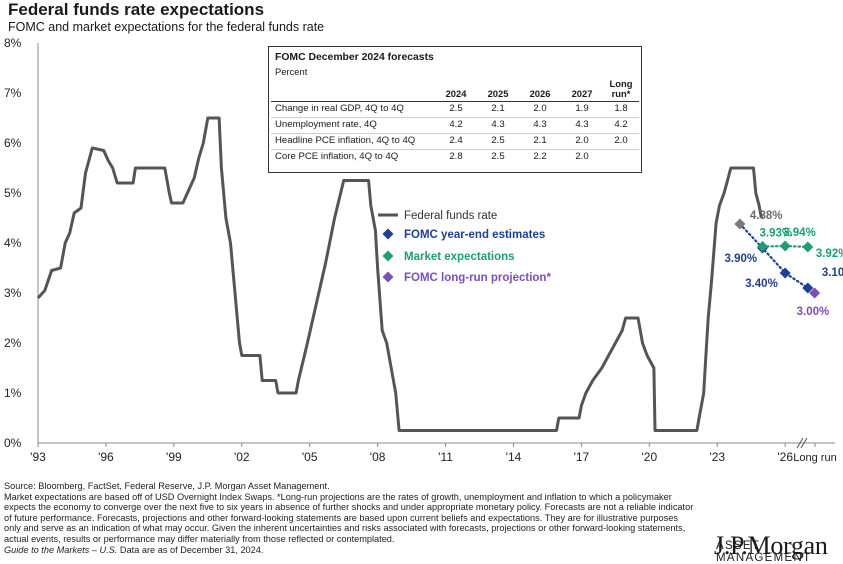  Describe the element at coordinates (785, 457) in the screenshot. I see `x-tick-label: '26` at that location.